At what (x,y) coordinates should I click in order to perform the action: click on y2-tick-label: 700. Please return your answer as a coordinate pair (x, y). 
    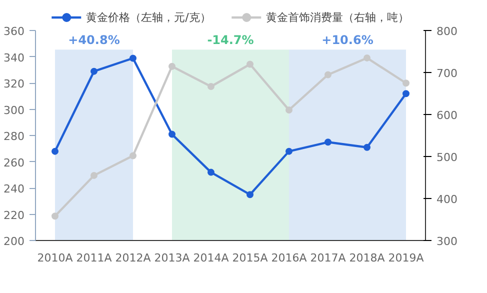
    Looking at the image, I should click on (447, 73).